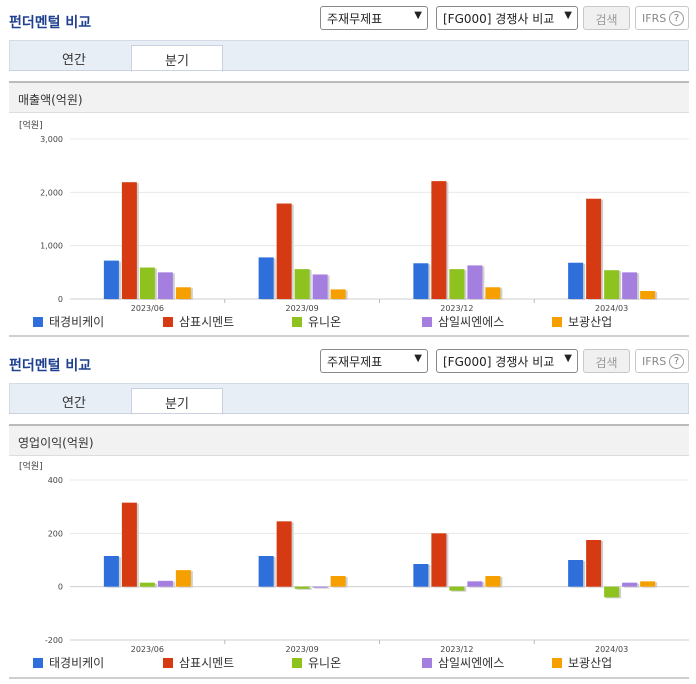 Image resolution: width=696 pixels, height=684 pixels. I want to click on legend-label: 유니온, so click(325, 663).